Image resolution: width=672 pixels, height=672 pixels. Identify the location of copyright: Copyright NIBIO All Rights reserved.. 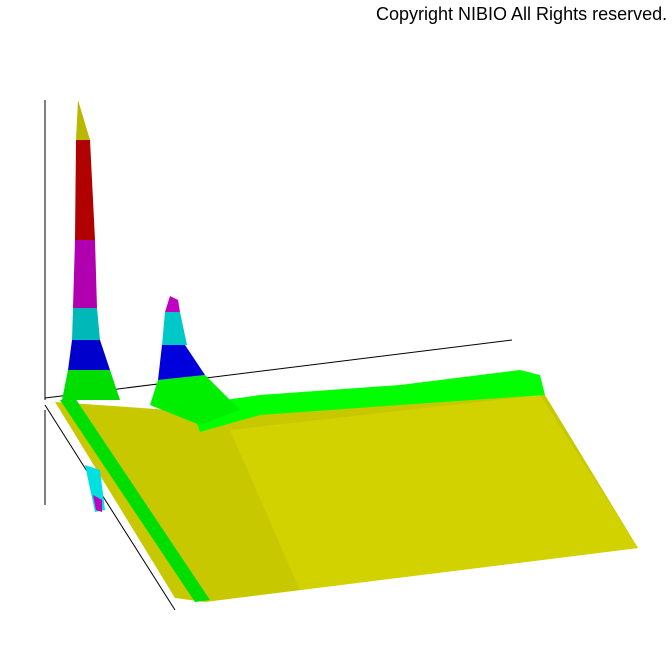
(522, 14).